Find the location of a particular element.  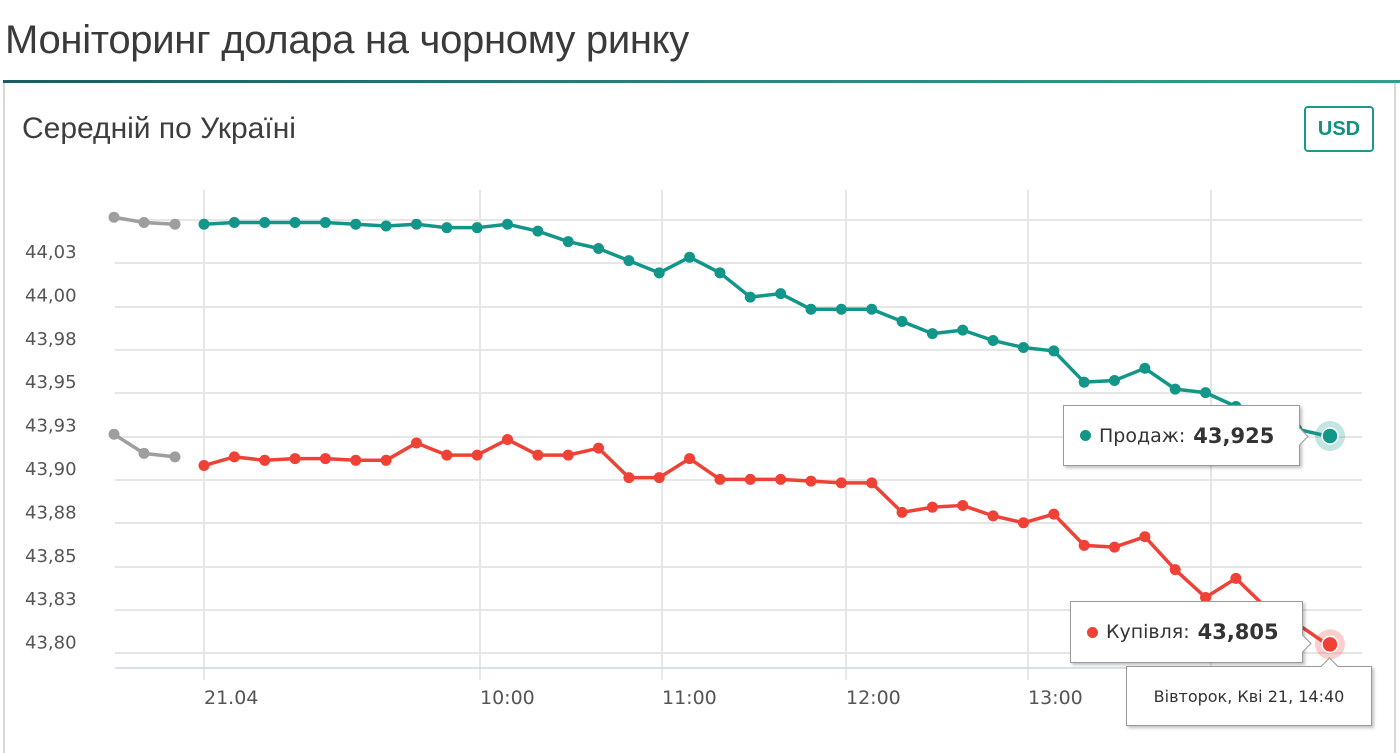

x-tick-label: 13:00 is located at coordinates (1055, 698).